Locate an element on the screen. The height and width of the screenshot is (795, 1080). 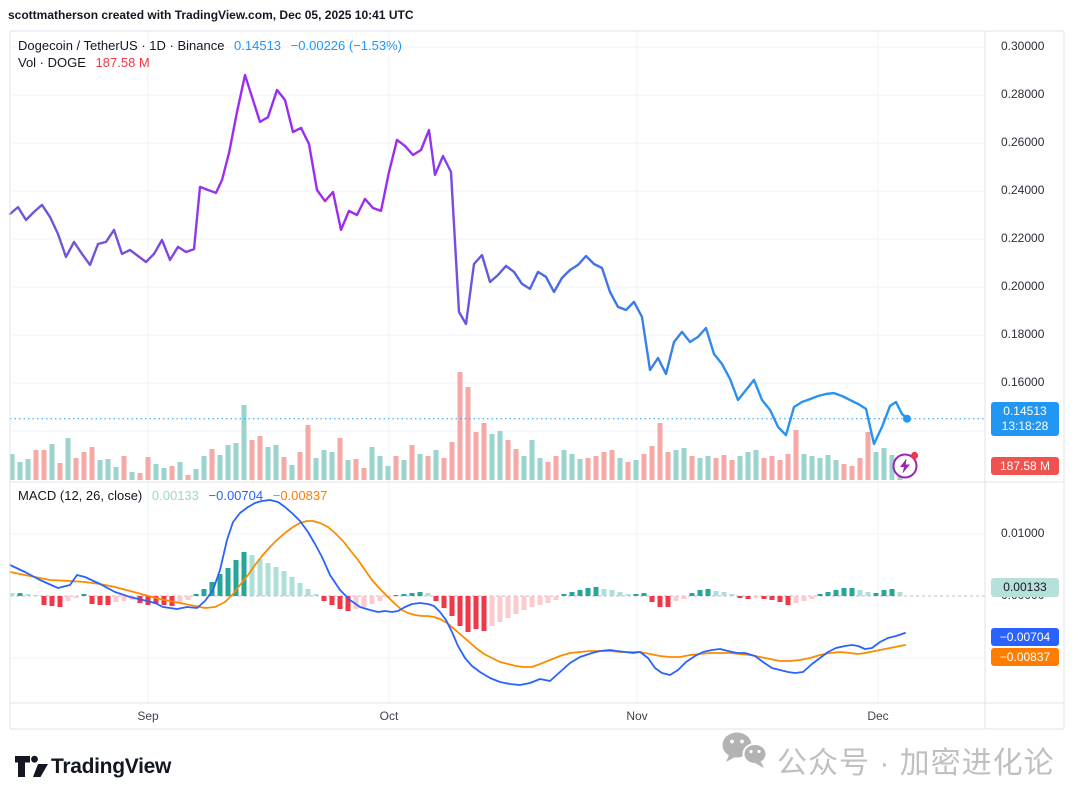
tradingview-logo-icon is located at coordinates (32, 767).